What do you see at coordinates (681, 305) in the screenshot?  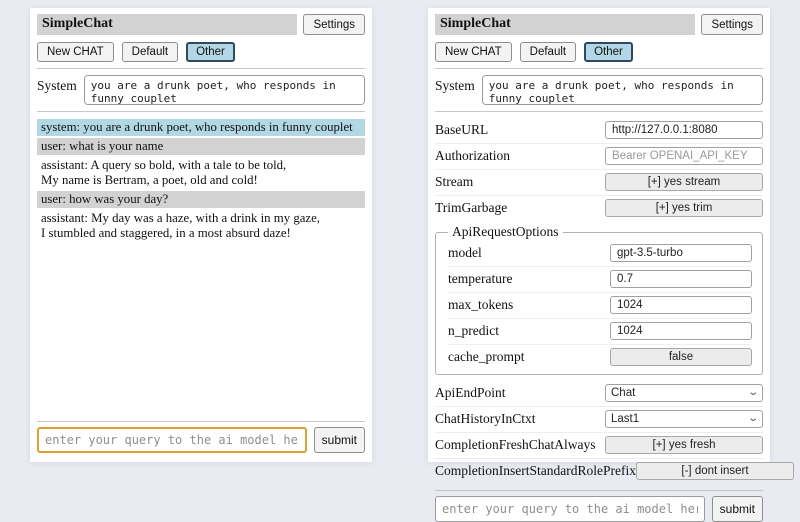 I see `max-tokens-input` at bounding box center [681, 305].